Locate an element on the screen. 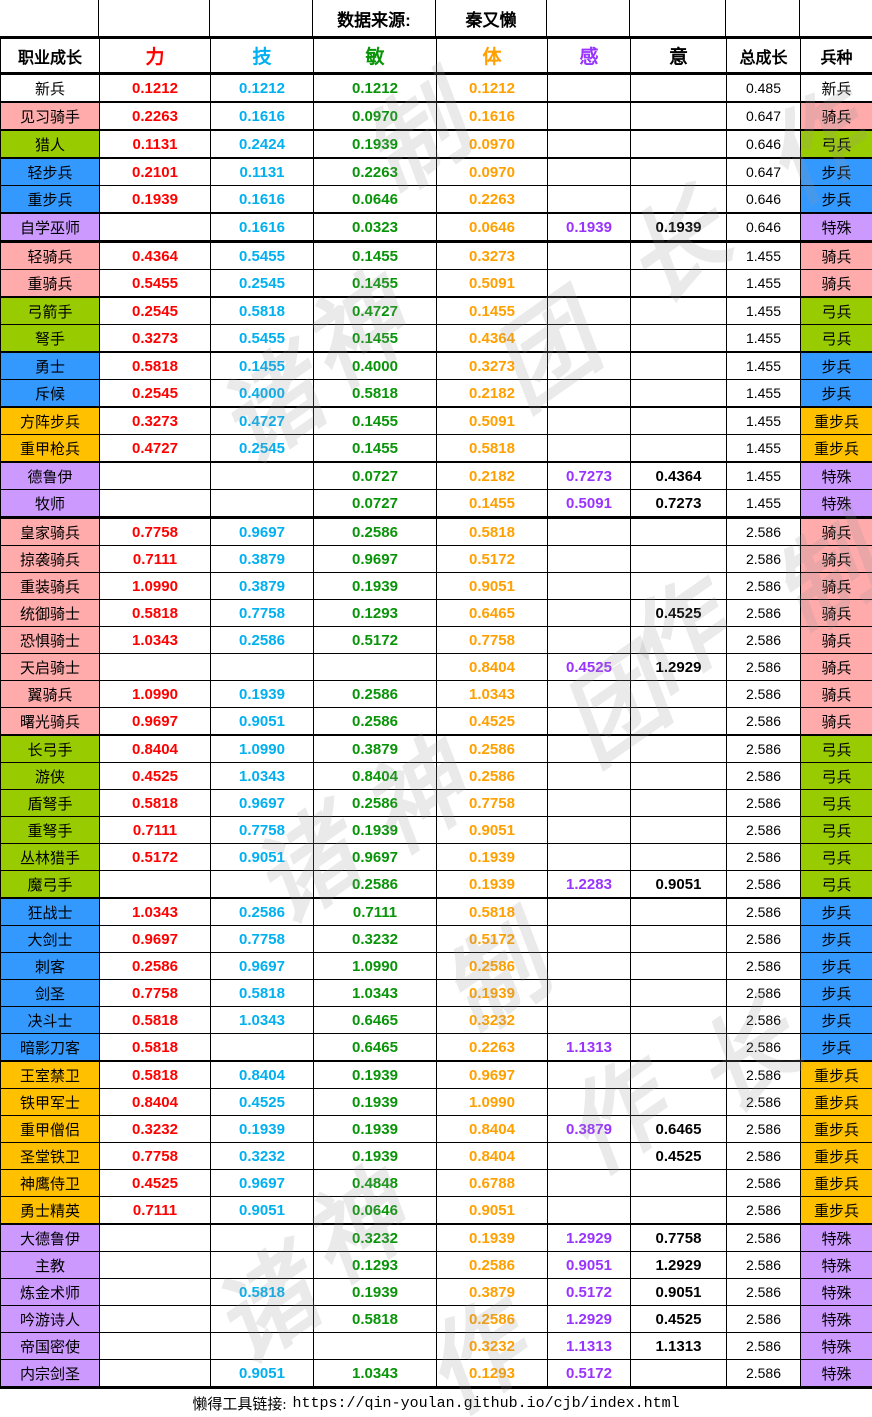  class-name-cell: 见习骑手 is located at coordinates (50, 116).